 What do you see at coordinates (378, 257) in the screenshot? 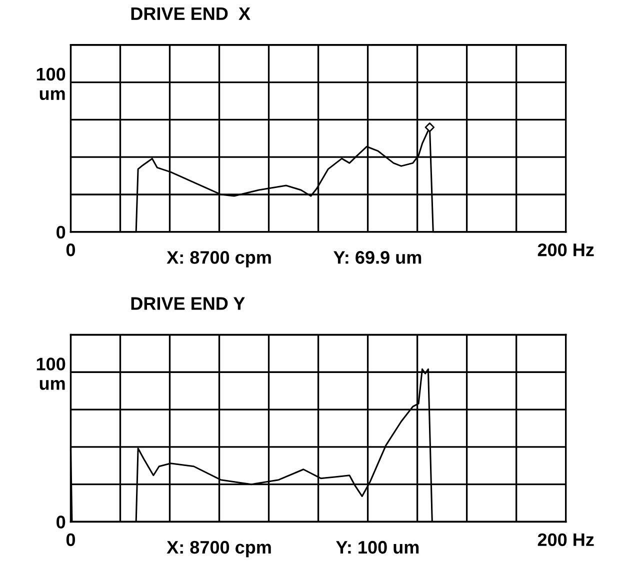
I see `text: Y: 69.9 um` at bounding box center [378, 257].